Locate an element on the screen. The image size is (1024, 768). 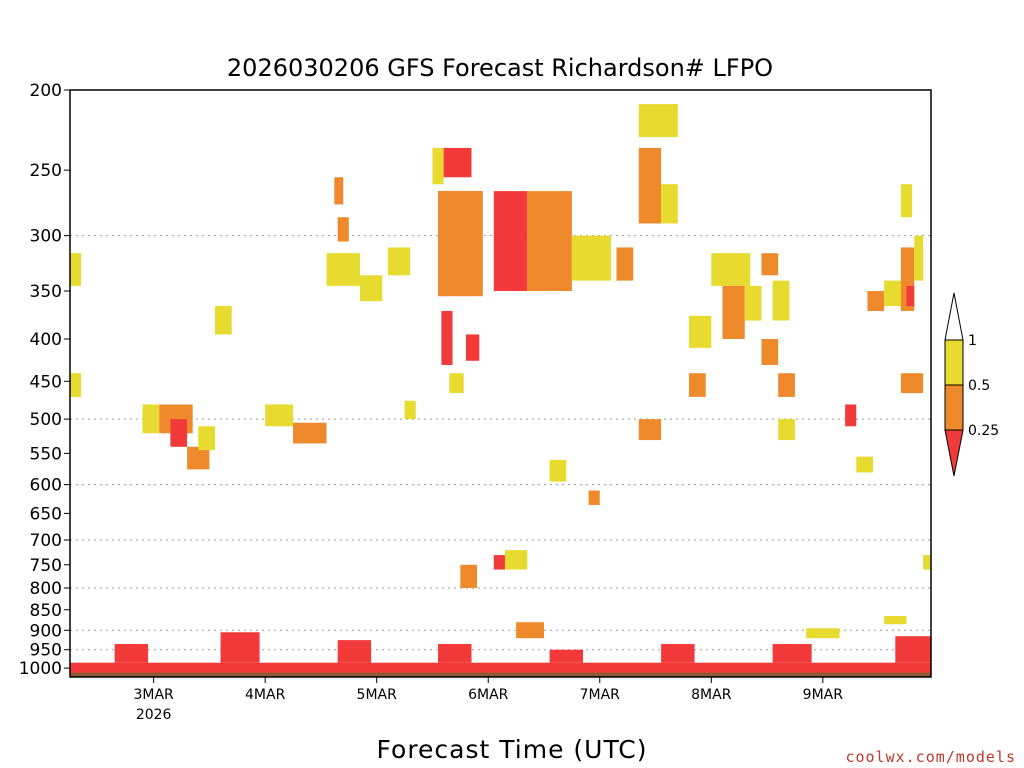
x-tick-label: 8MAR is located at coordinates (711, 695).